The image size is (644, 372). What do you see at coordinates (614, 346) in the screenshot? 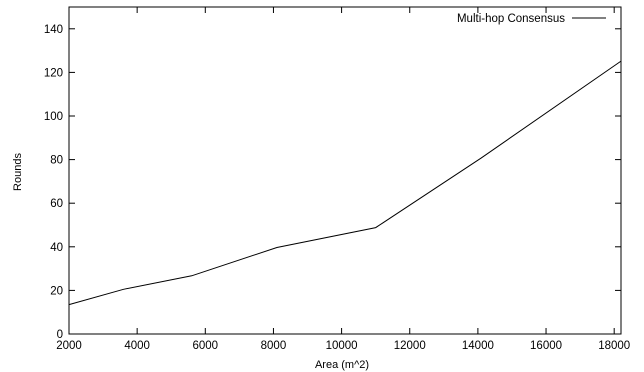
I see `x-tick-label: 18000` at bounding box center [614, 346].